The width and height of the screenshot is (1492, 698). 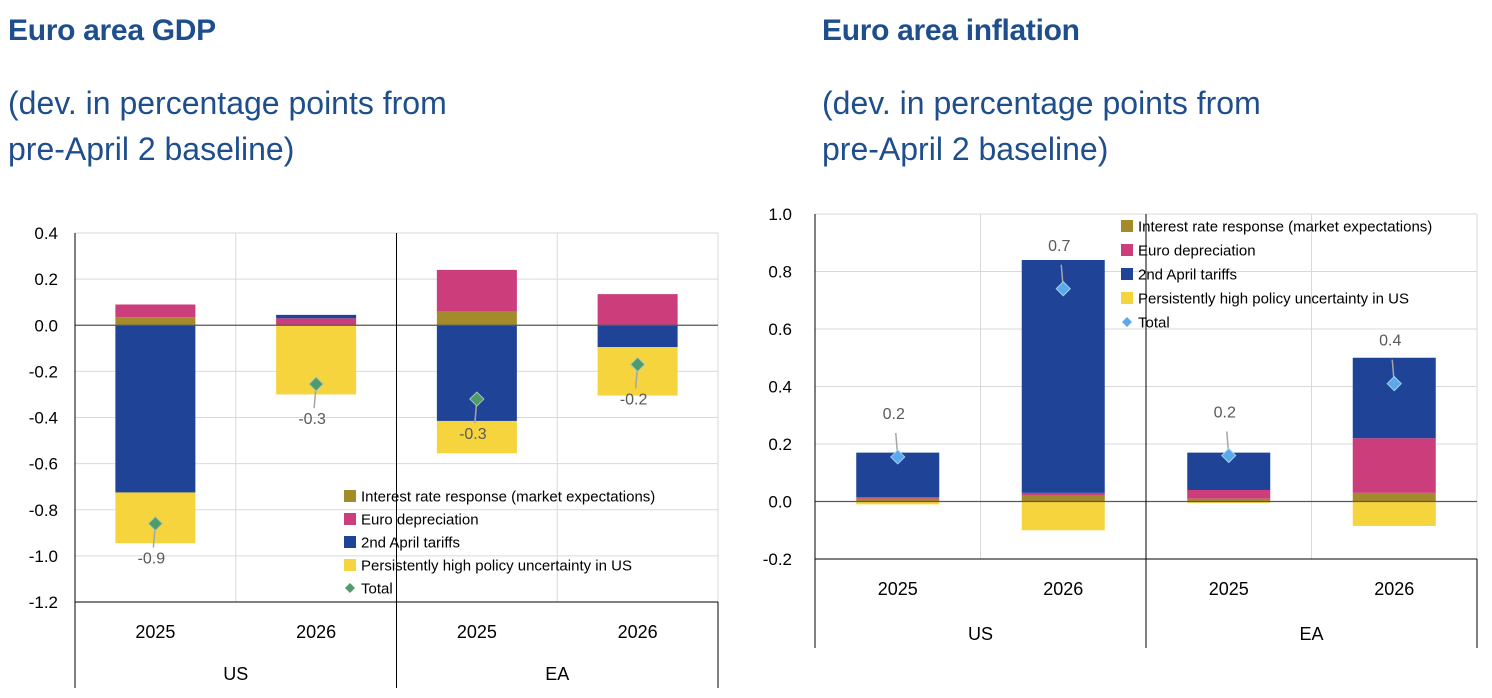 I want to click on inf-y-tick-label: 1.0, so click(x=780, y=214).